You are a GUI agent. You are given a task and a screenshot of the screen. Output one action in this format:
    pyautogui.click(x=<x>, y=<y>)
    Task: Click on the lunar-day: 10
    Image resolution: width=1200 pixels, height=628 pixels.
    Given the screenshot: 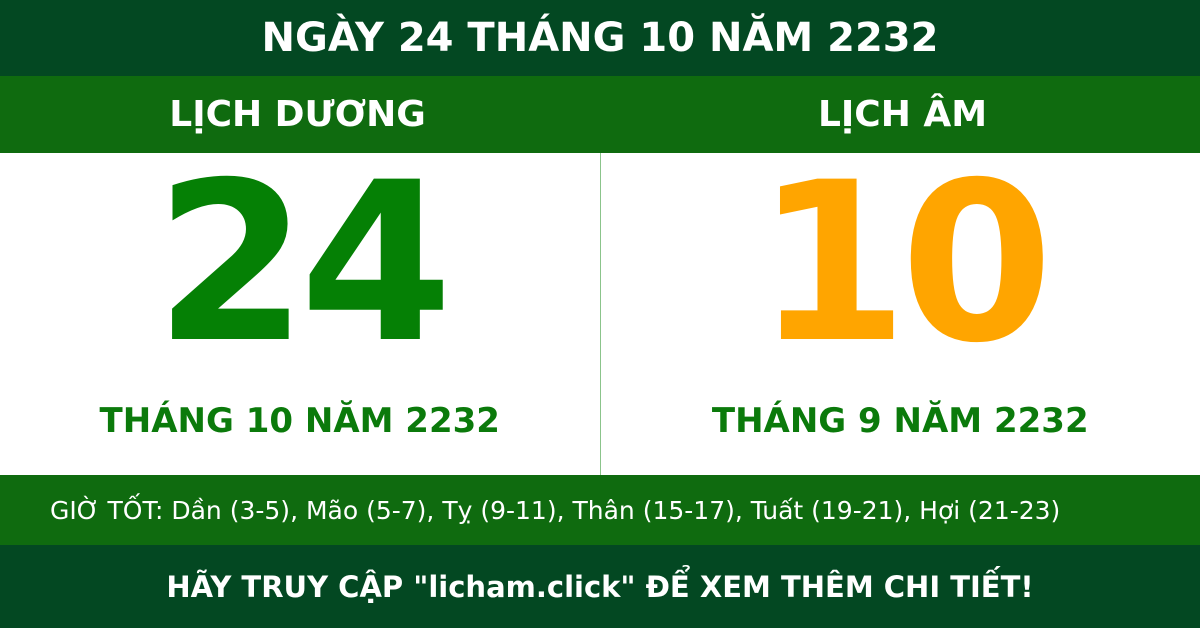 What is the action you would take?
    pyautogui.click(x=904, y=263)
    